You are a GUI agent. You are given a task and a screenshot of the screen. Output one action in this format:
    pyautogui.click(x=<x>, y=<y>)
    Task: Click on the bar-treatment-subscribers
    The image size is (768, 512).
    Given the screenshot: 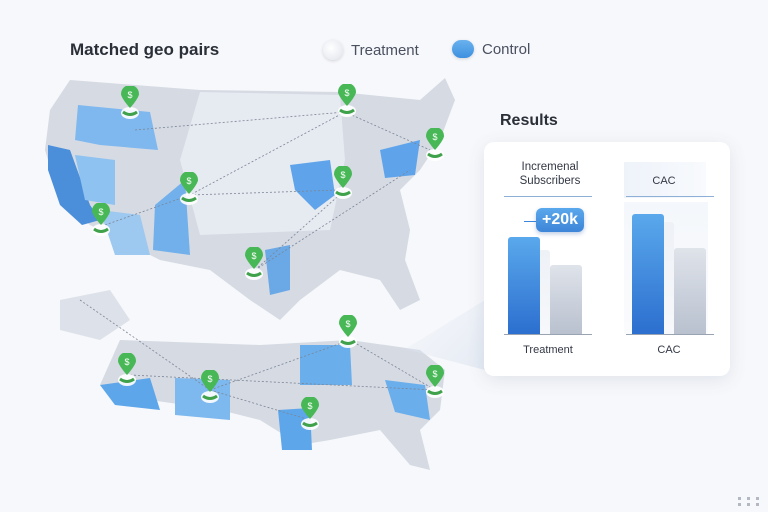 What is the action you would take?
    pyautogui.click(x=524, y=285)
    